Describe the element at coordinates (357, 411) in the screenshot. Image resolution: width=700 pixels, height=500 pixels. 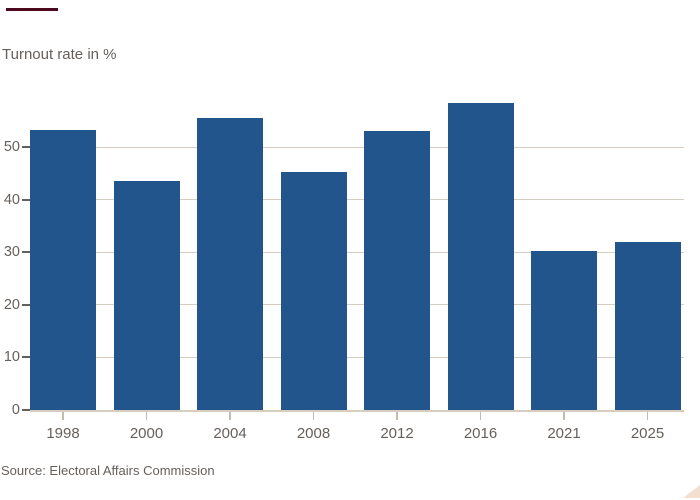
I see `axis-baseline` at that location.